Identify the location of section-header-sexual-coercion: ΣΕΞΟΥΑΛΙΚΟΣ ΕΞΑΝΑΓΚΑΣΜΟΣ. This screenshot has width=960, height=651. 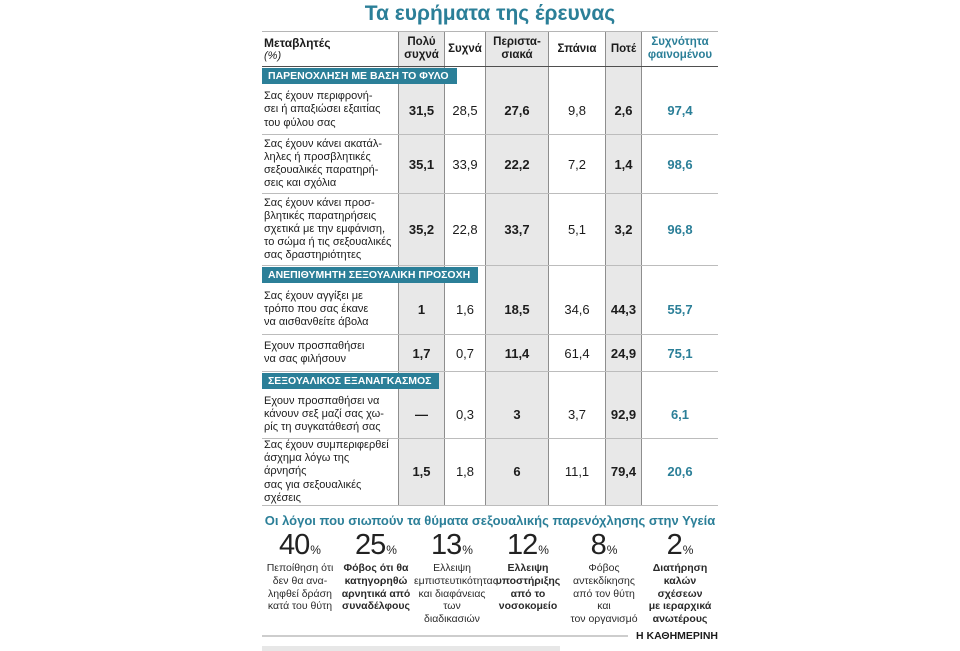
(490, 381).